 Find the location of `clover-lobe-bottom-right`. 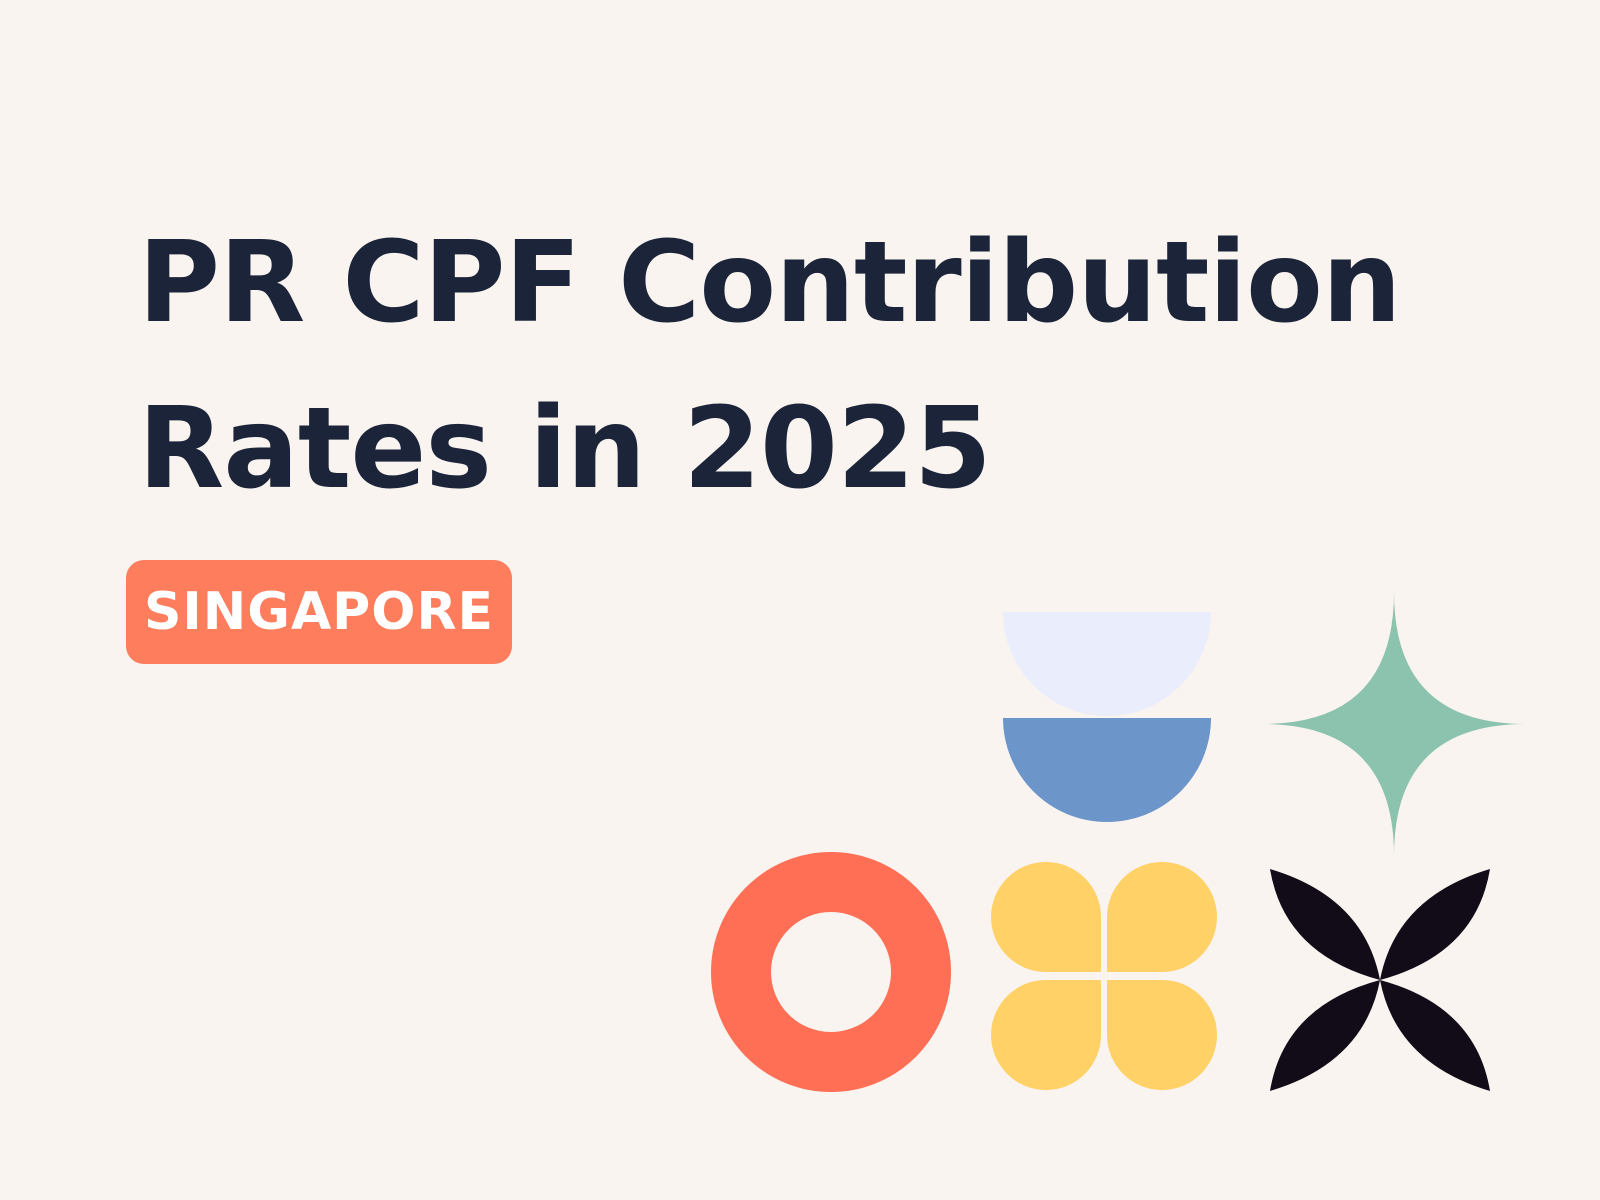

clover-lobe-bottom-right is located at coordinates (1162, 1035).